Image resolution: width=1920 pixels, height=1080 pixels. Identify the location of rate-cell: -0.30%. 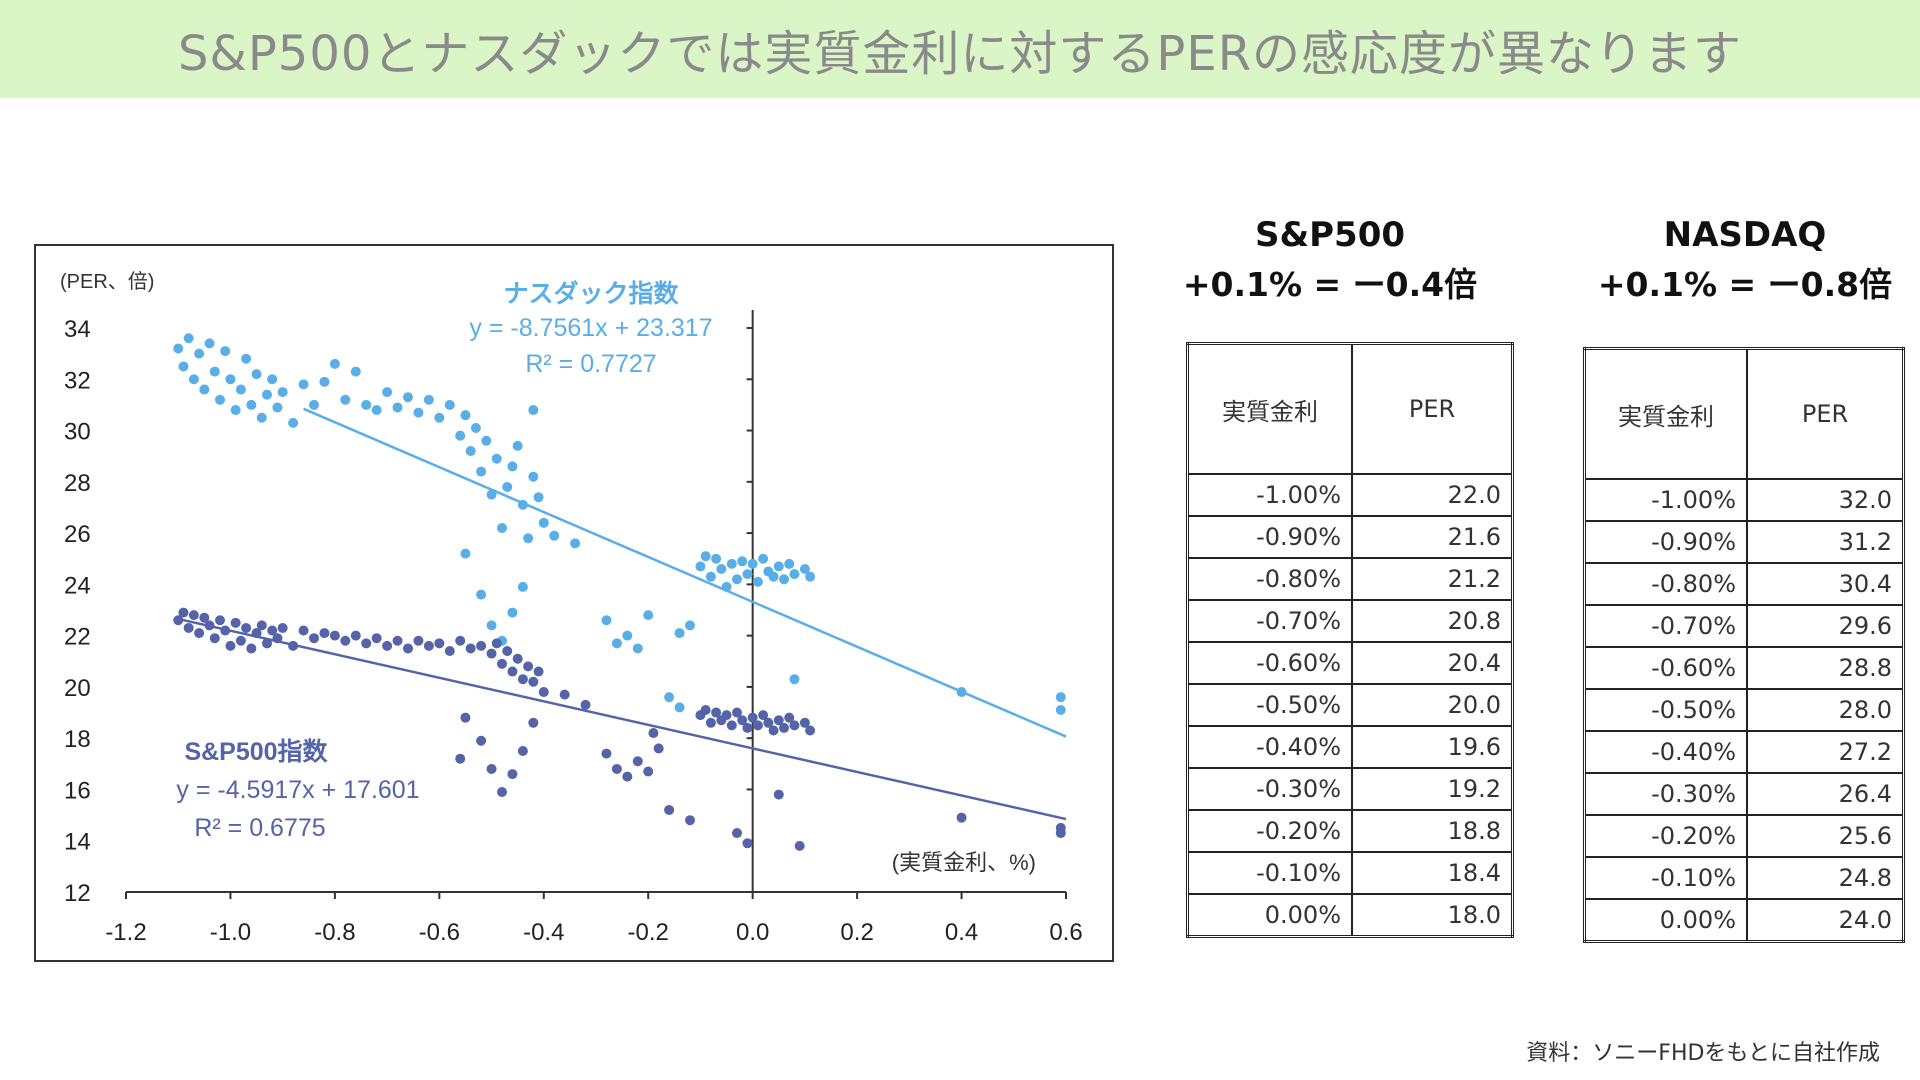
(1269, 789).